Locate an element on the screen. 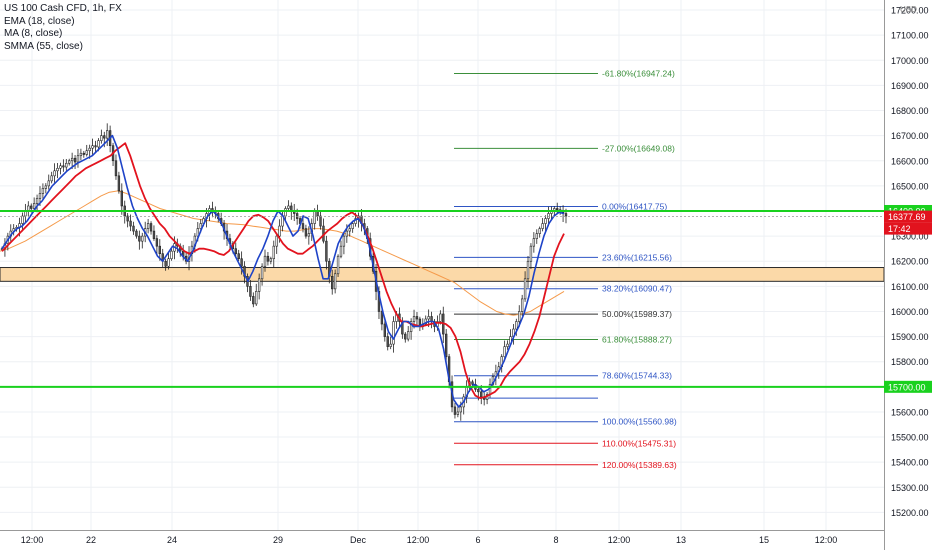  fib-level-label: 100.00%(15560.98) is located at coordinates (639, 422).